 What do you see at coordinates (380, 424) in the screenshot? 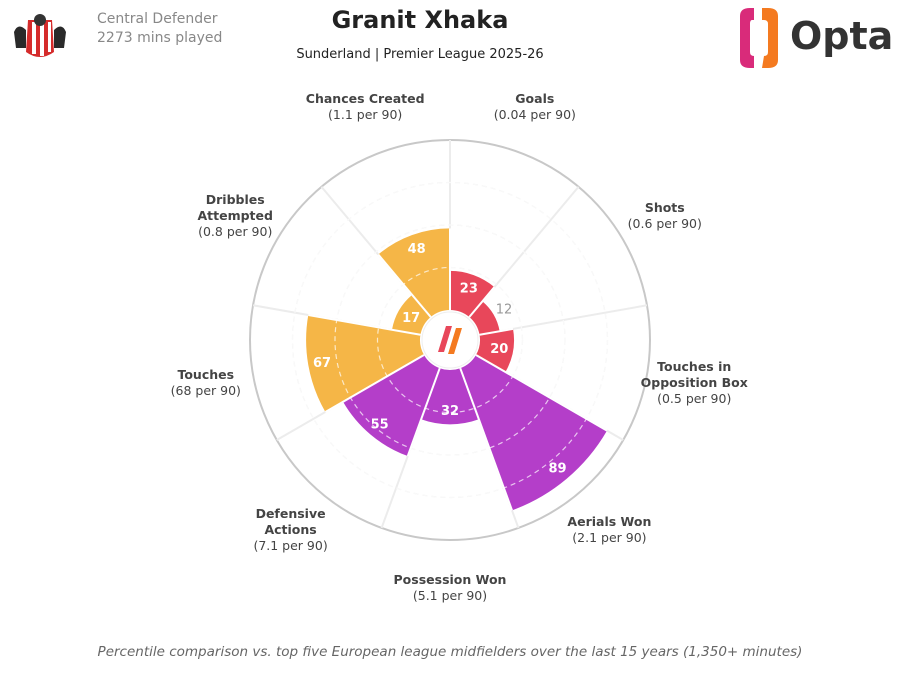
I see `value-label: 55` at bounding box center [380, 424].